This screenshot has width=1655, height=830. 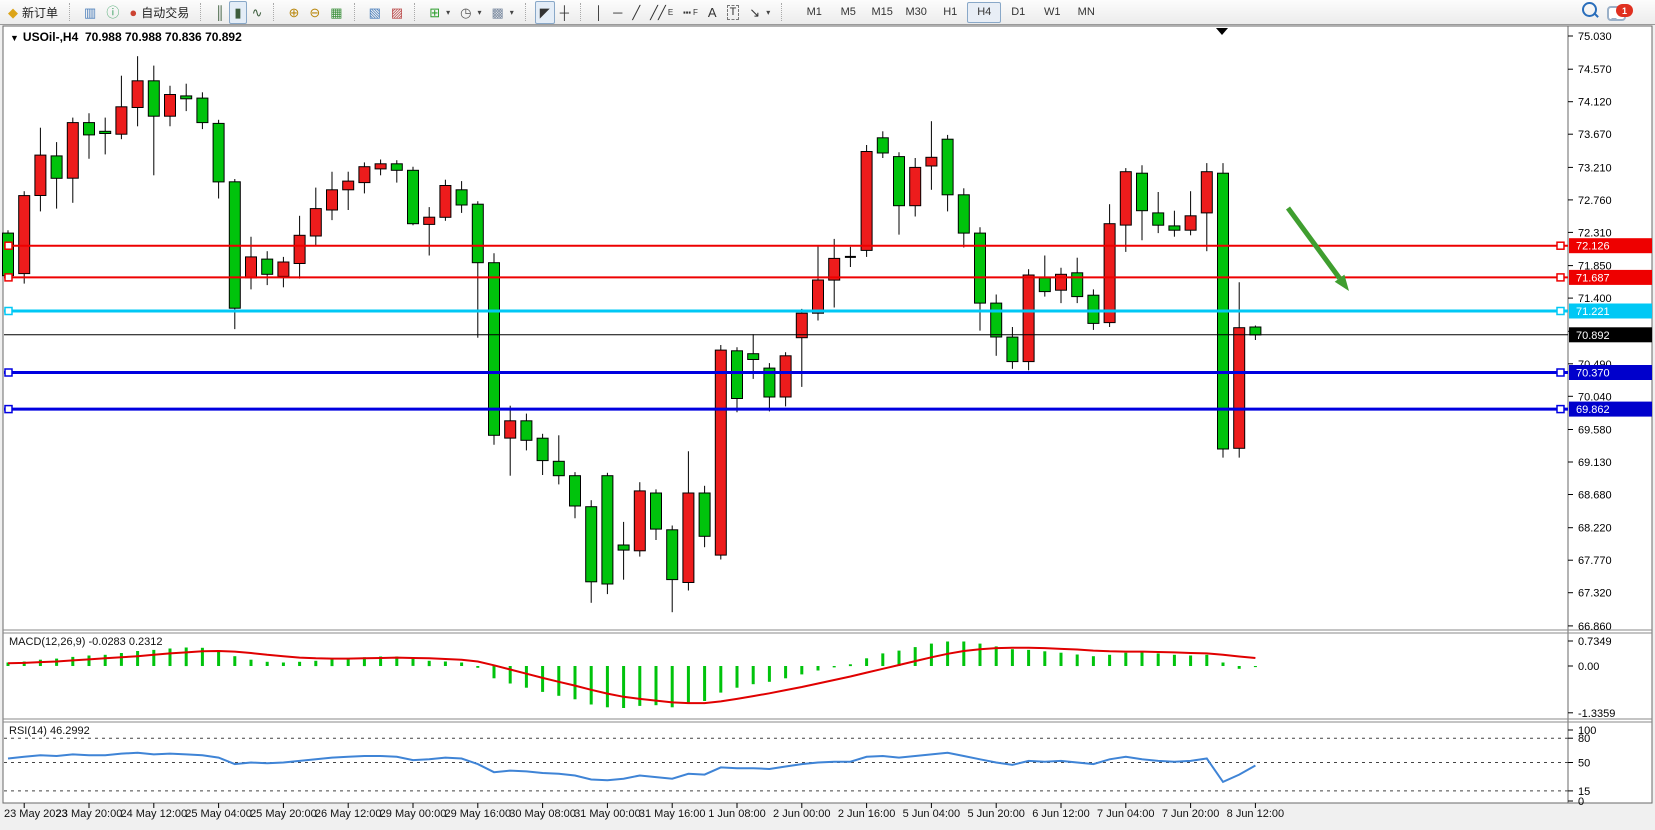 What do you see at coordinates (1595, 70) in the screenshot?
I see `price-tick-label: 74.570` at bounding box center [1595, 70].